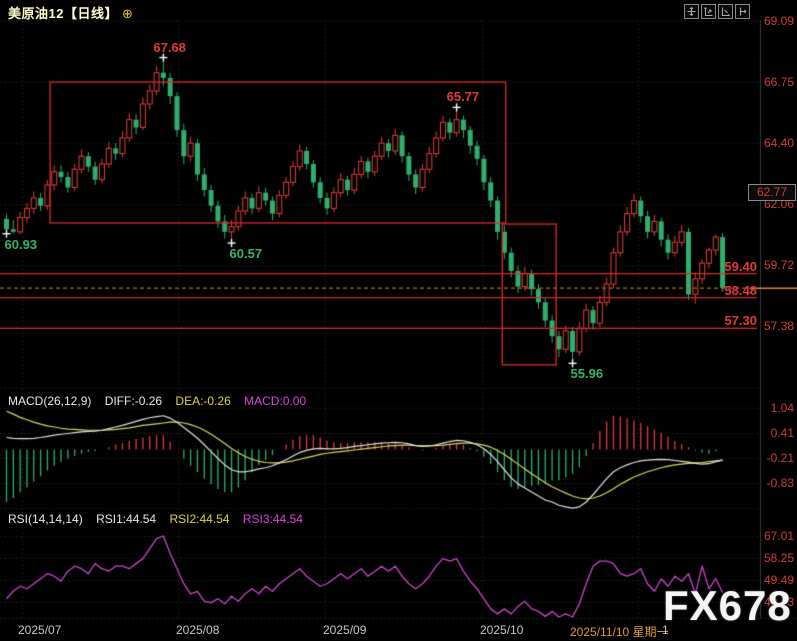  What do you see at coordinates (275, 401) in the screenshot?
I see `macd-macd-value: MACD:0.00` at bounding box center [275, 401].